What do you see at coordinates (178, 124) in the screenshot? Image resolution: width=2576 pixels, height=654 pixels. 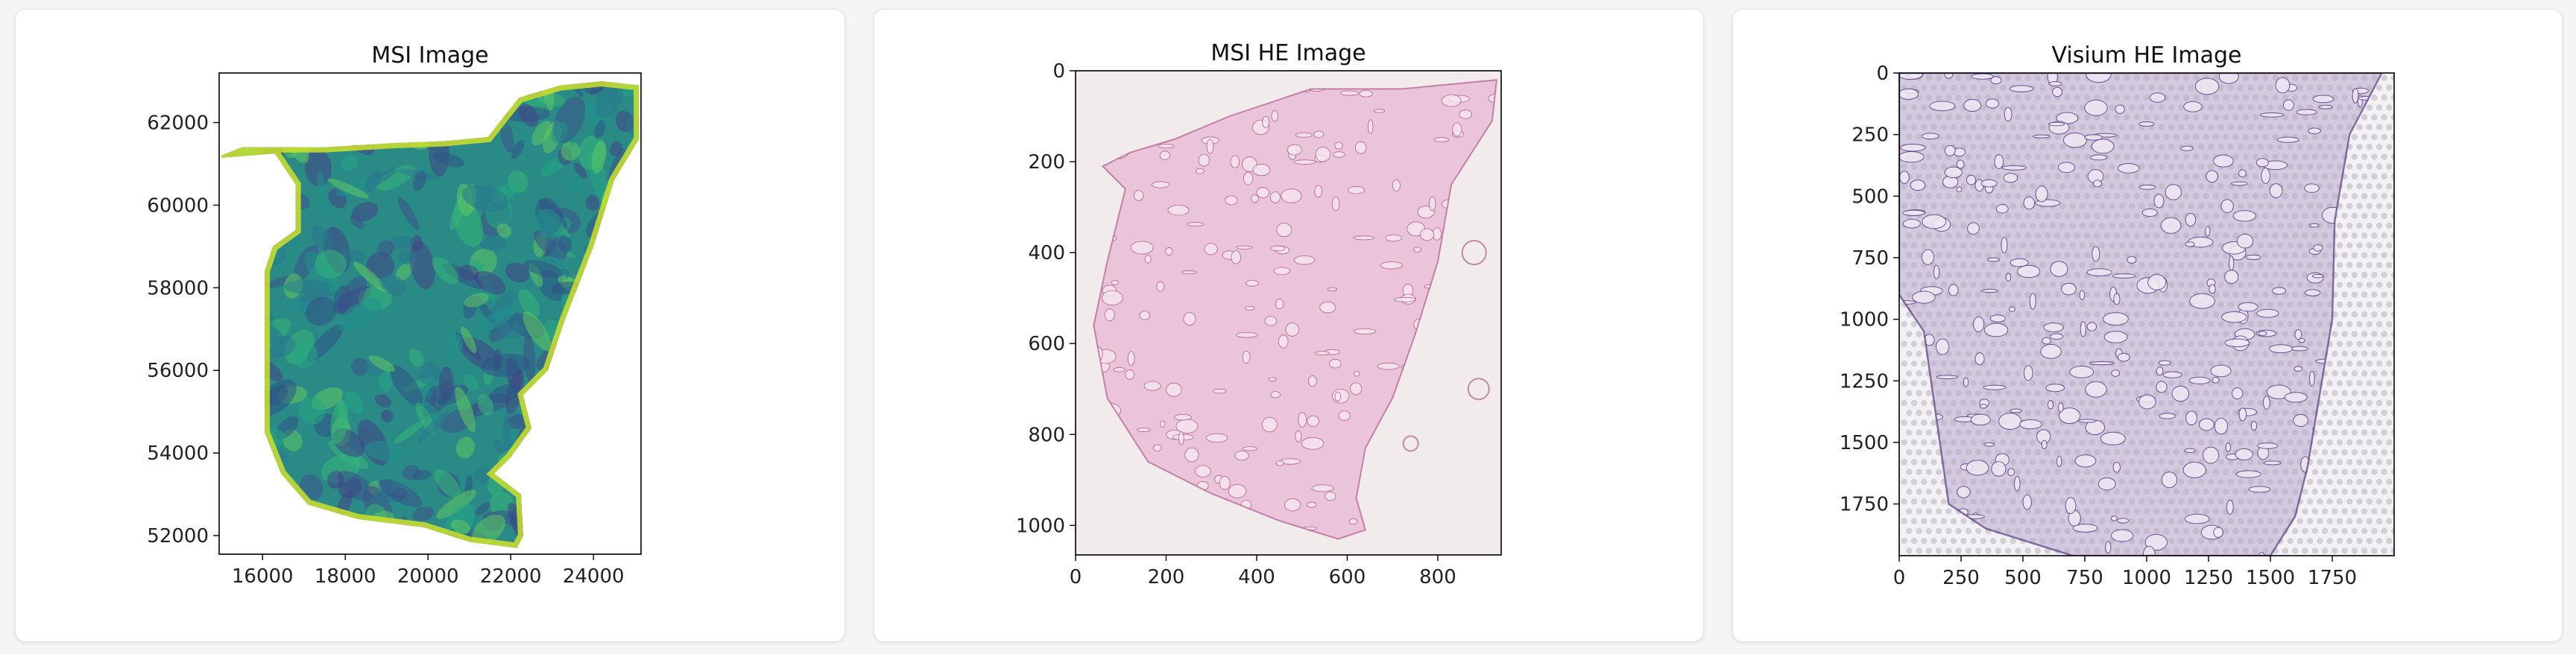 I see `y-tick-label: 62000` at bounding box center [178, 124].